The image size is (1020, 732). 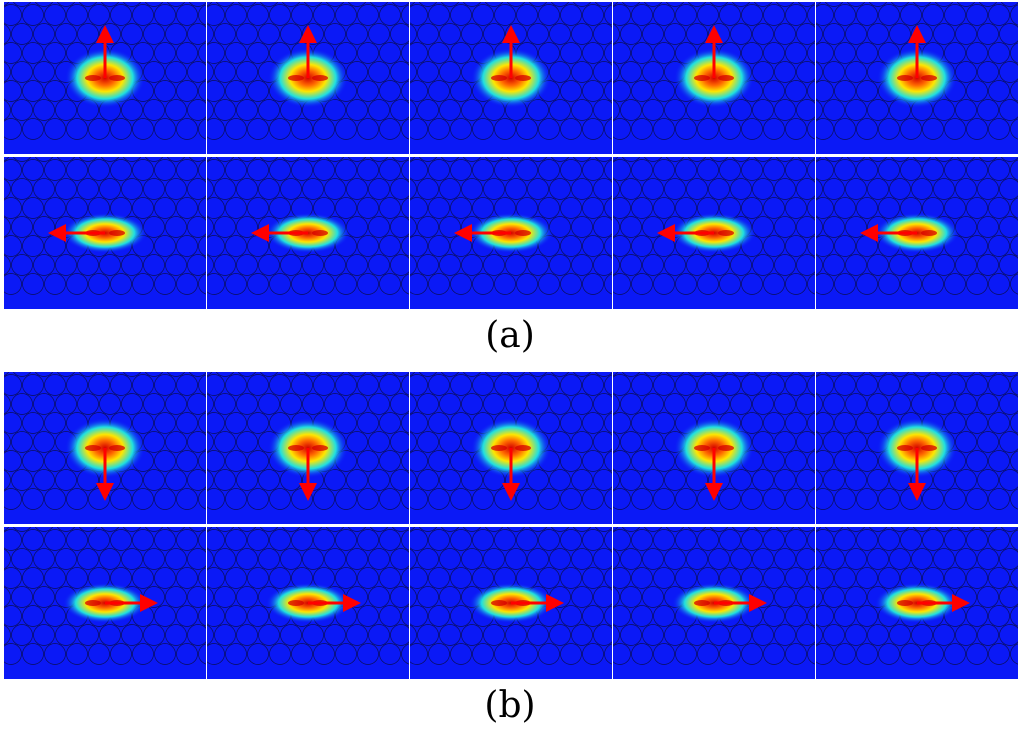 I want to click on caption-a: (a), so click(x=510, y=335).